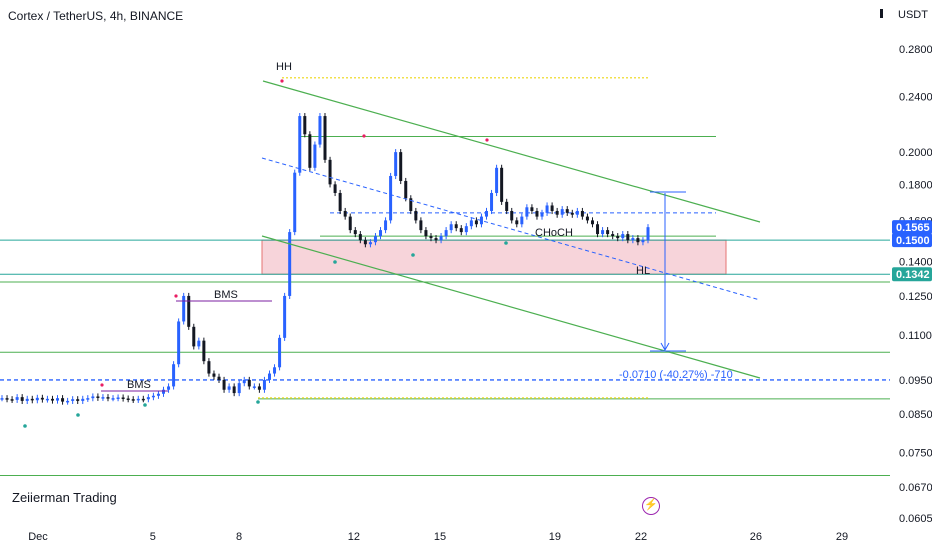 This screenshot has height=550, width=932. What do you see at coordinates (842, 537) in the screenshot?
I see `time-tick-label: 29` at bounding box center [842, 537].